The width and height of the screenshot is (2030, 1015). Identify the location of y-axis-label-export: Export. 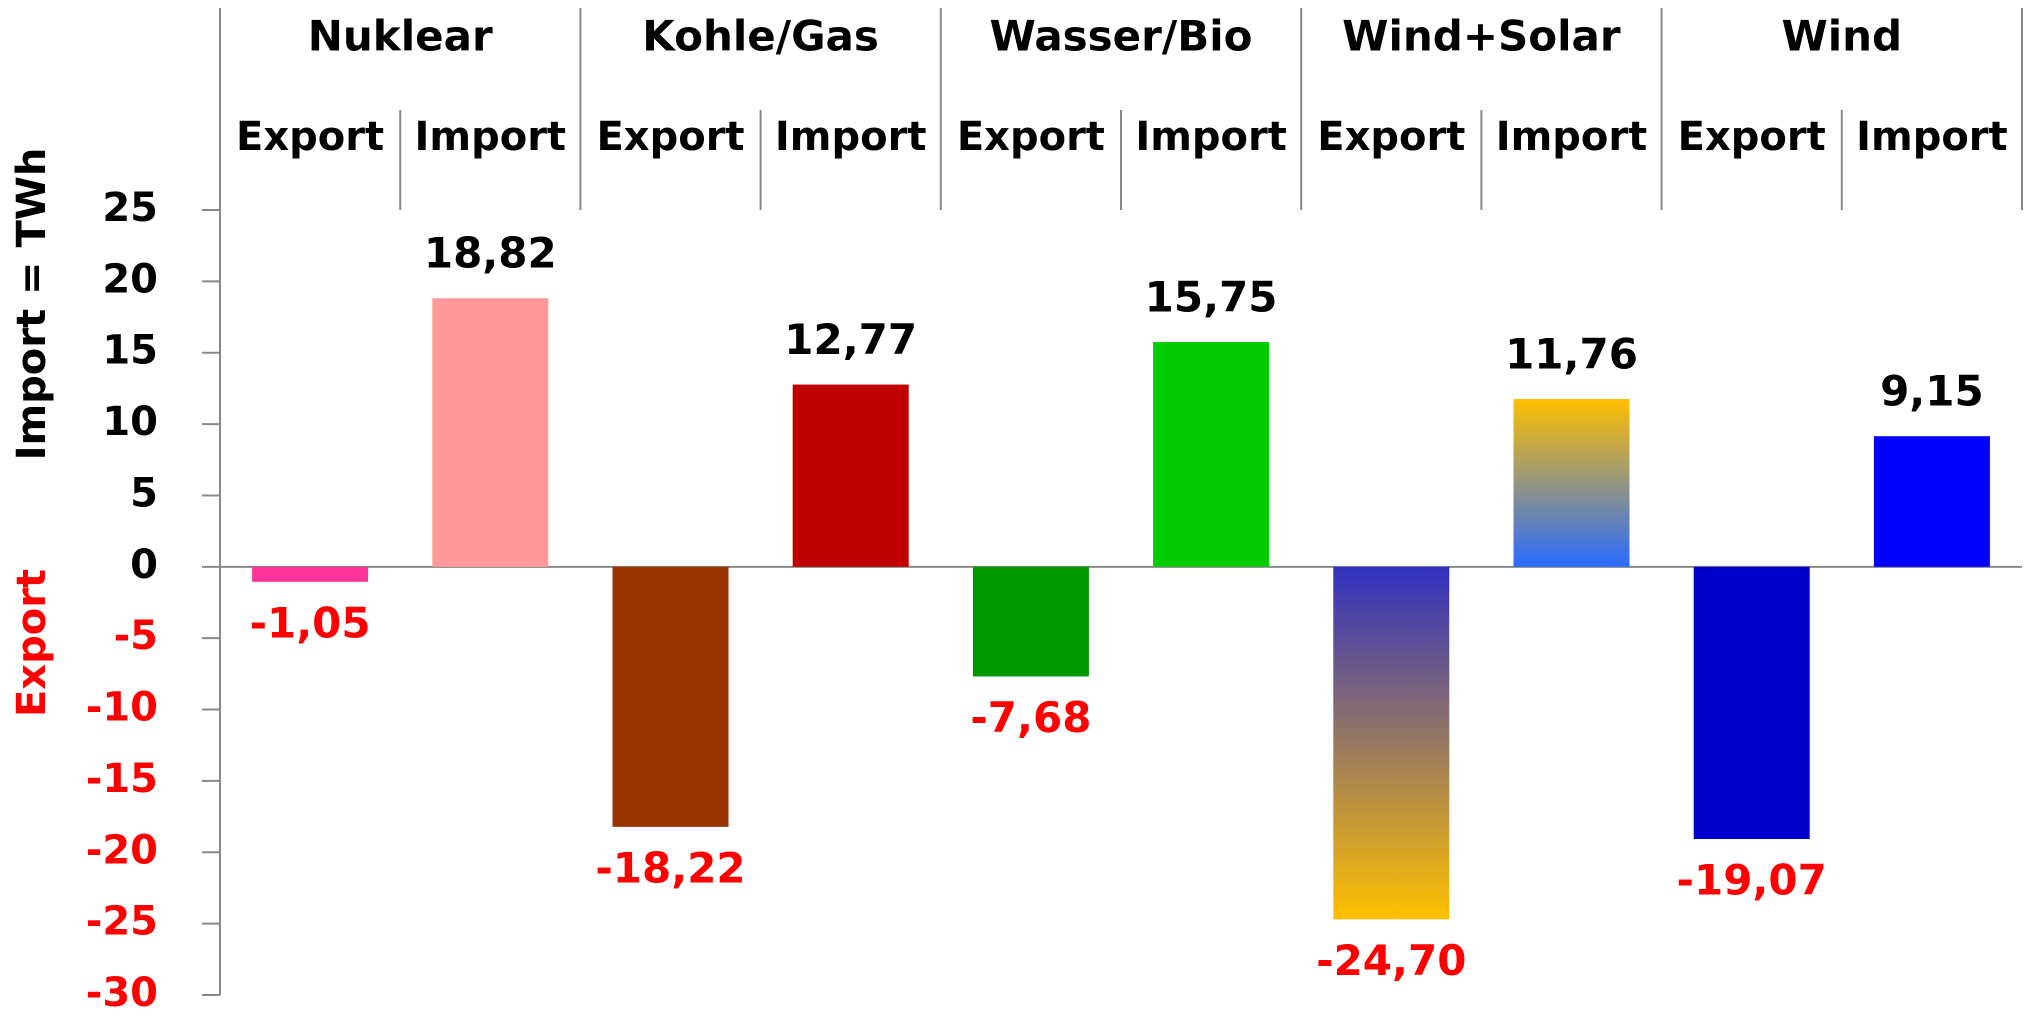
(32, 643).